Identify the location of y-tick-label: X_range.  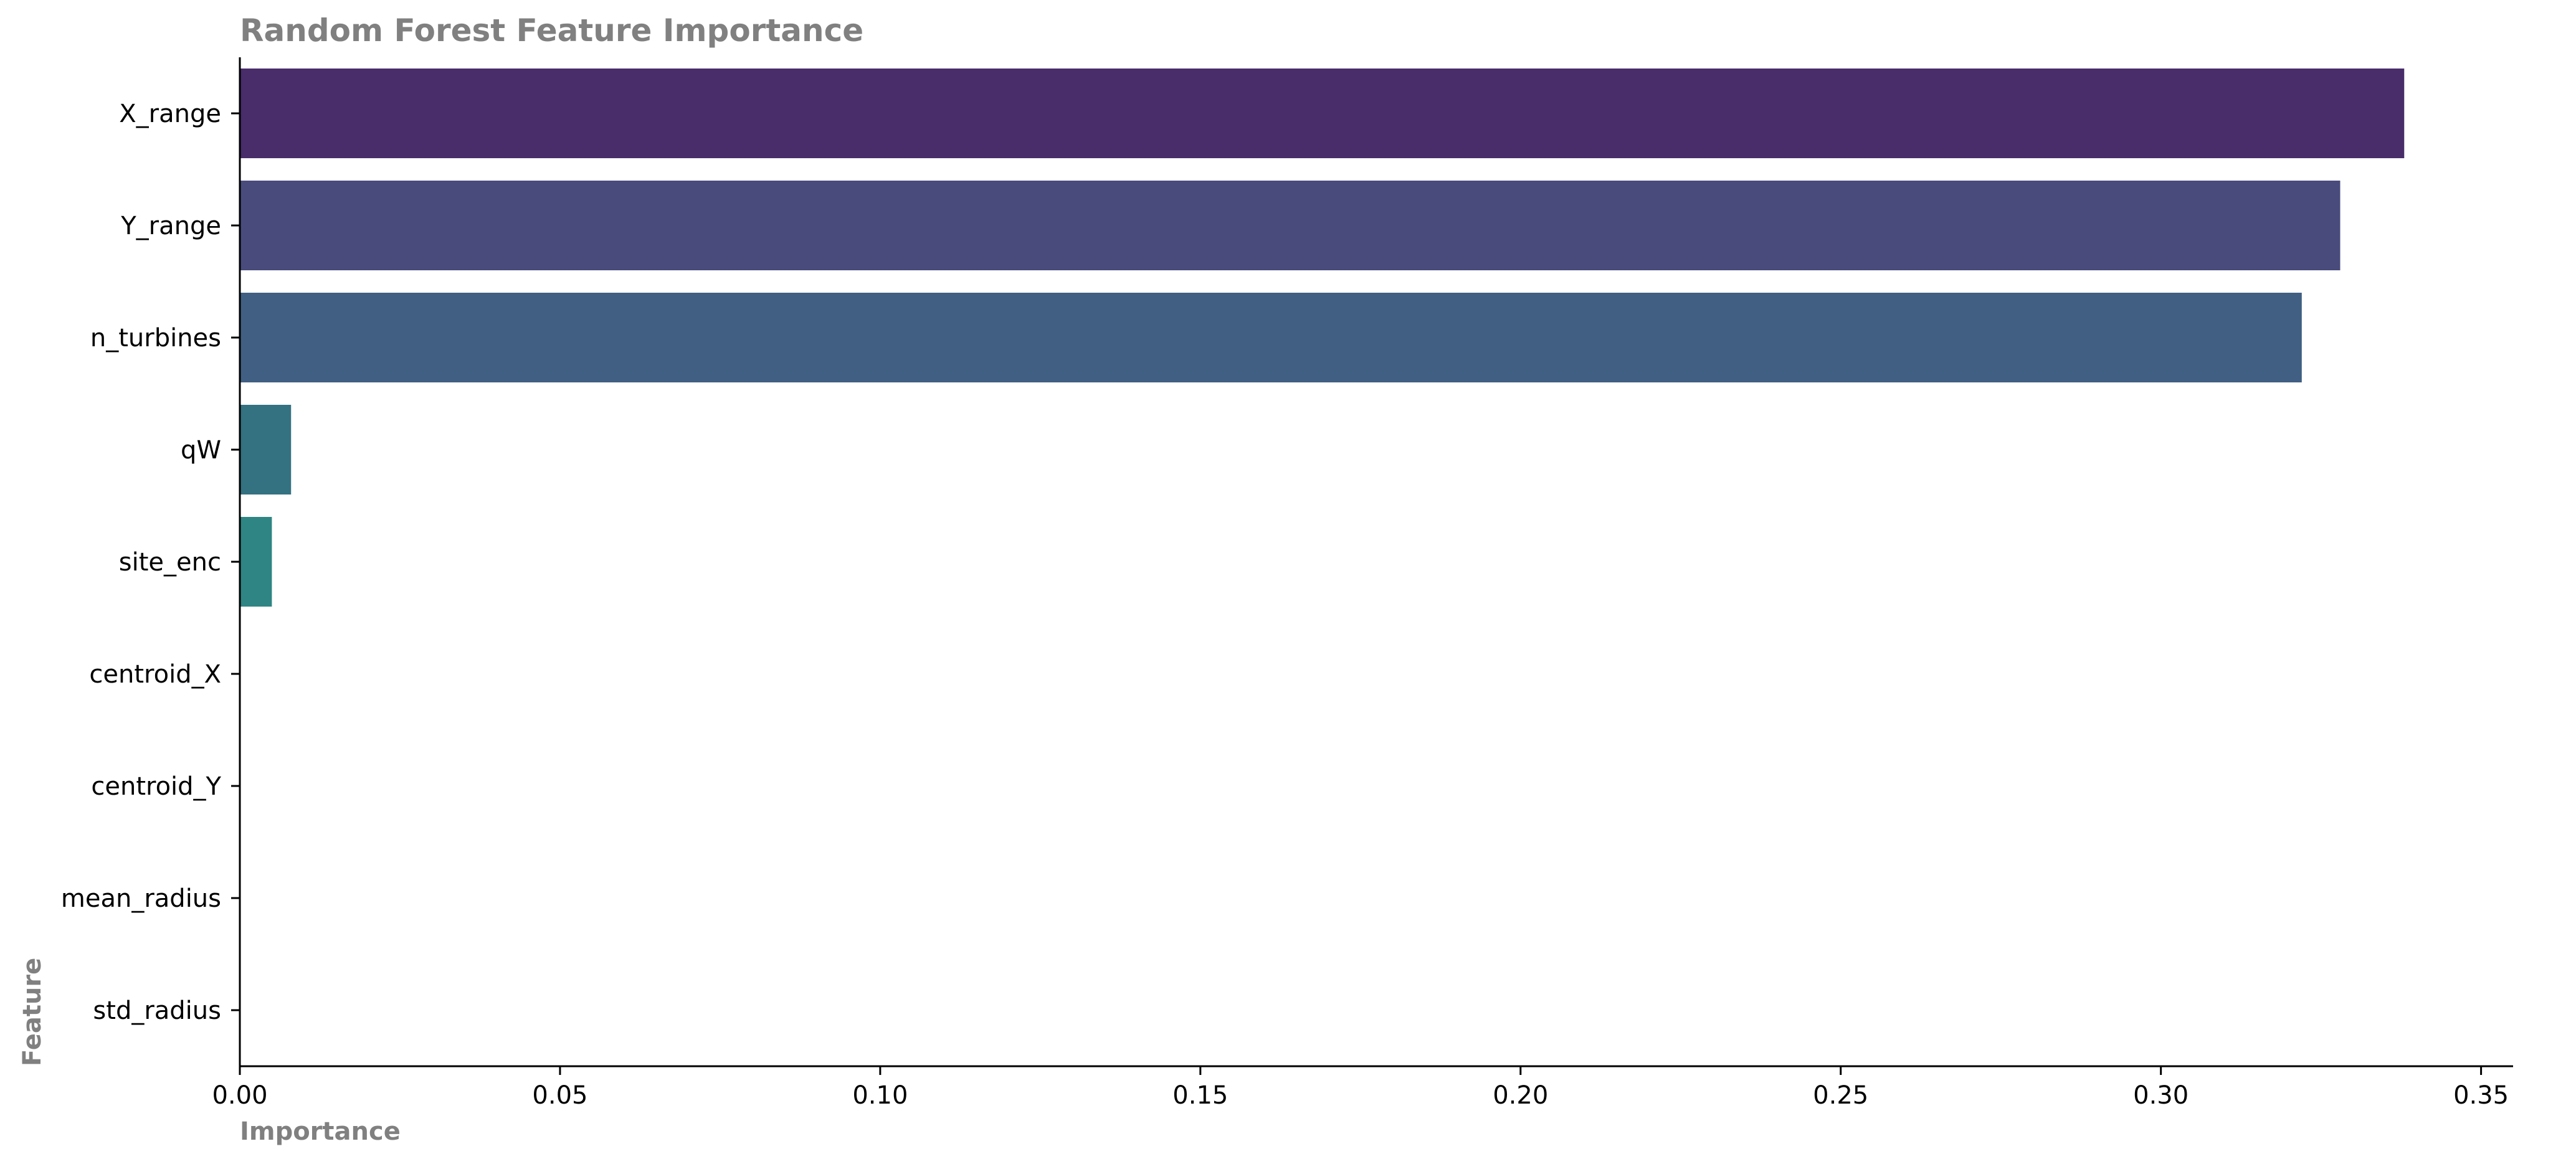
(170, 114).